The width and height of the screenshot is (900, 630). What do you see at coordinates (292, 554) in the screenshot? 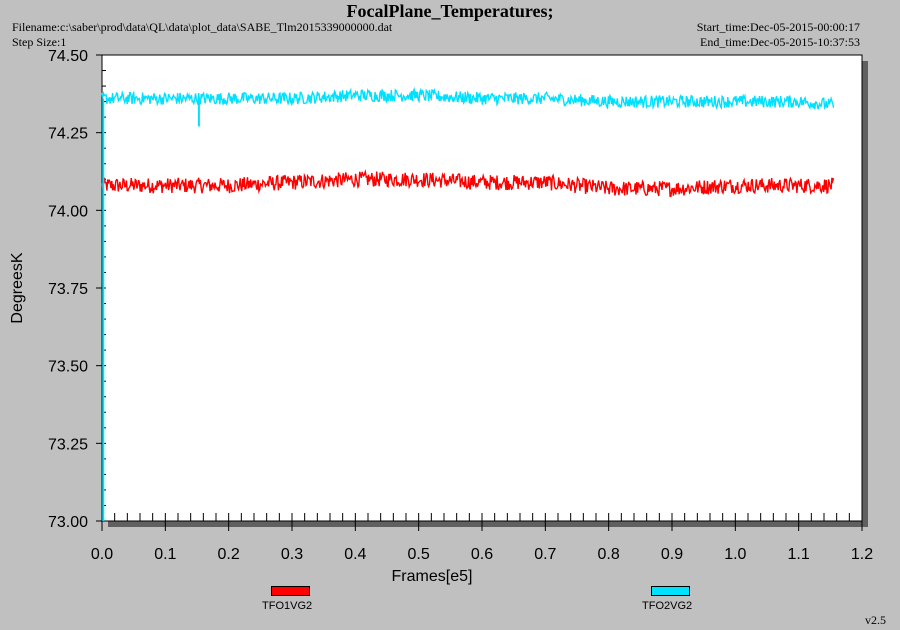
I see `x-tick-label: 0.3` at bounding box center [292, 554].